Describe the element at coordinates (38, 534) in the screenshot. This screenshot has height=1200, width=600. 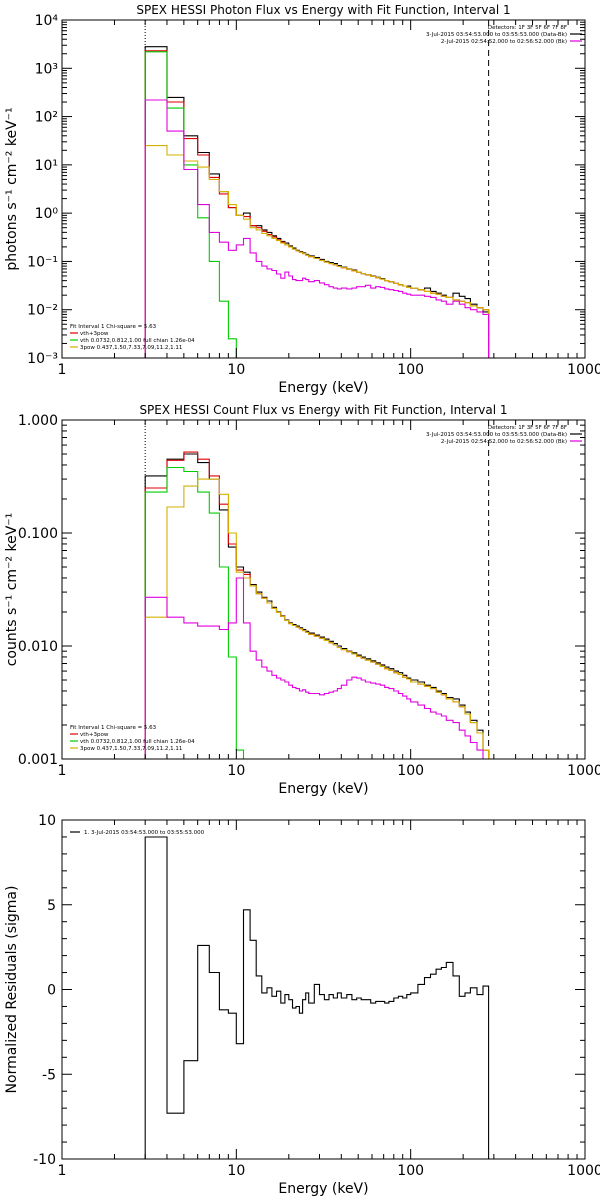
I see `y-tick-label: 0.100` at that location.